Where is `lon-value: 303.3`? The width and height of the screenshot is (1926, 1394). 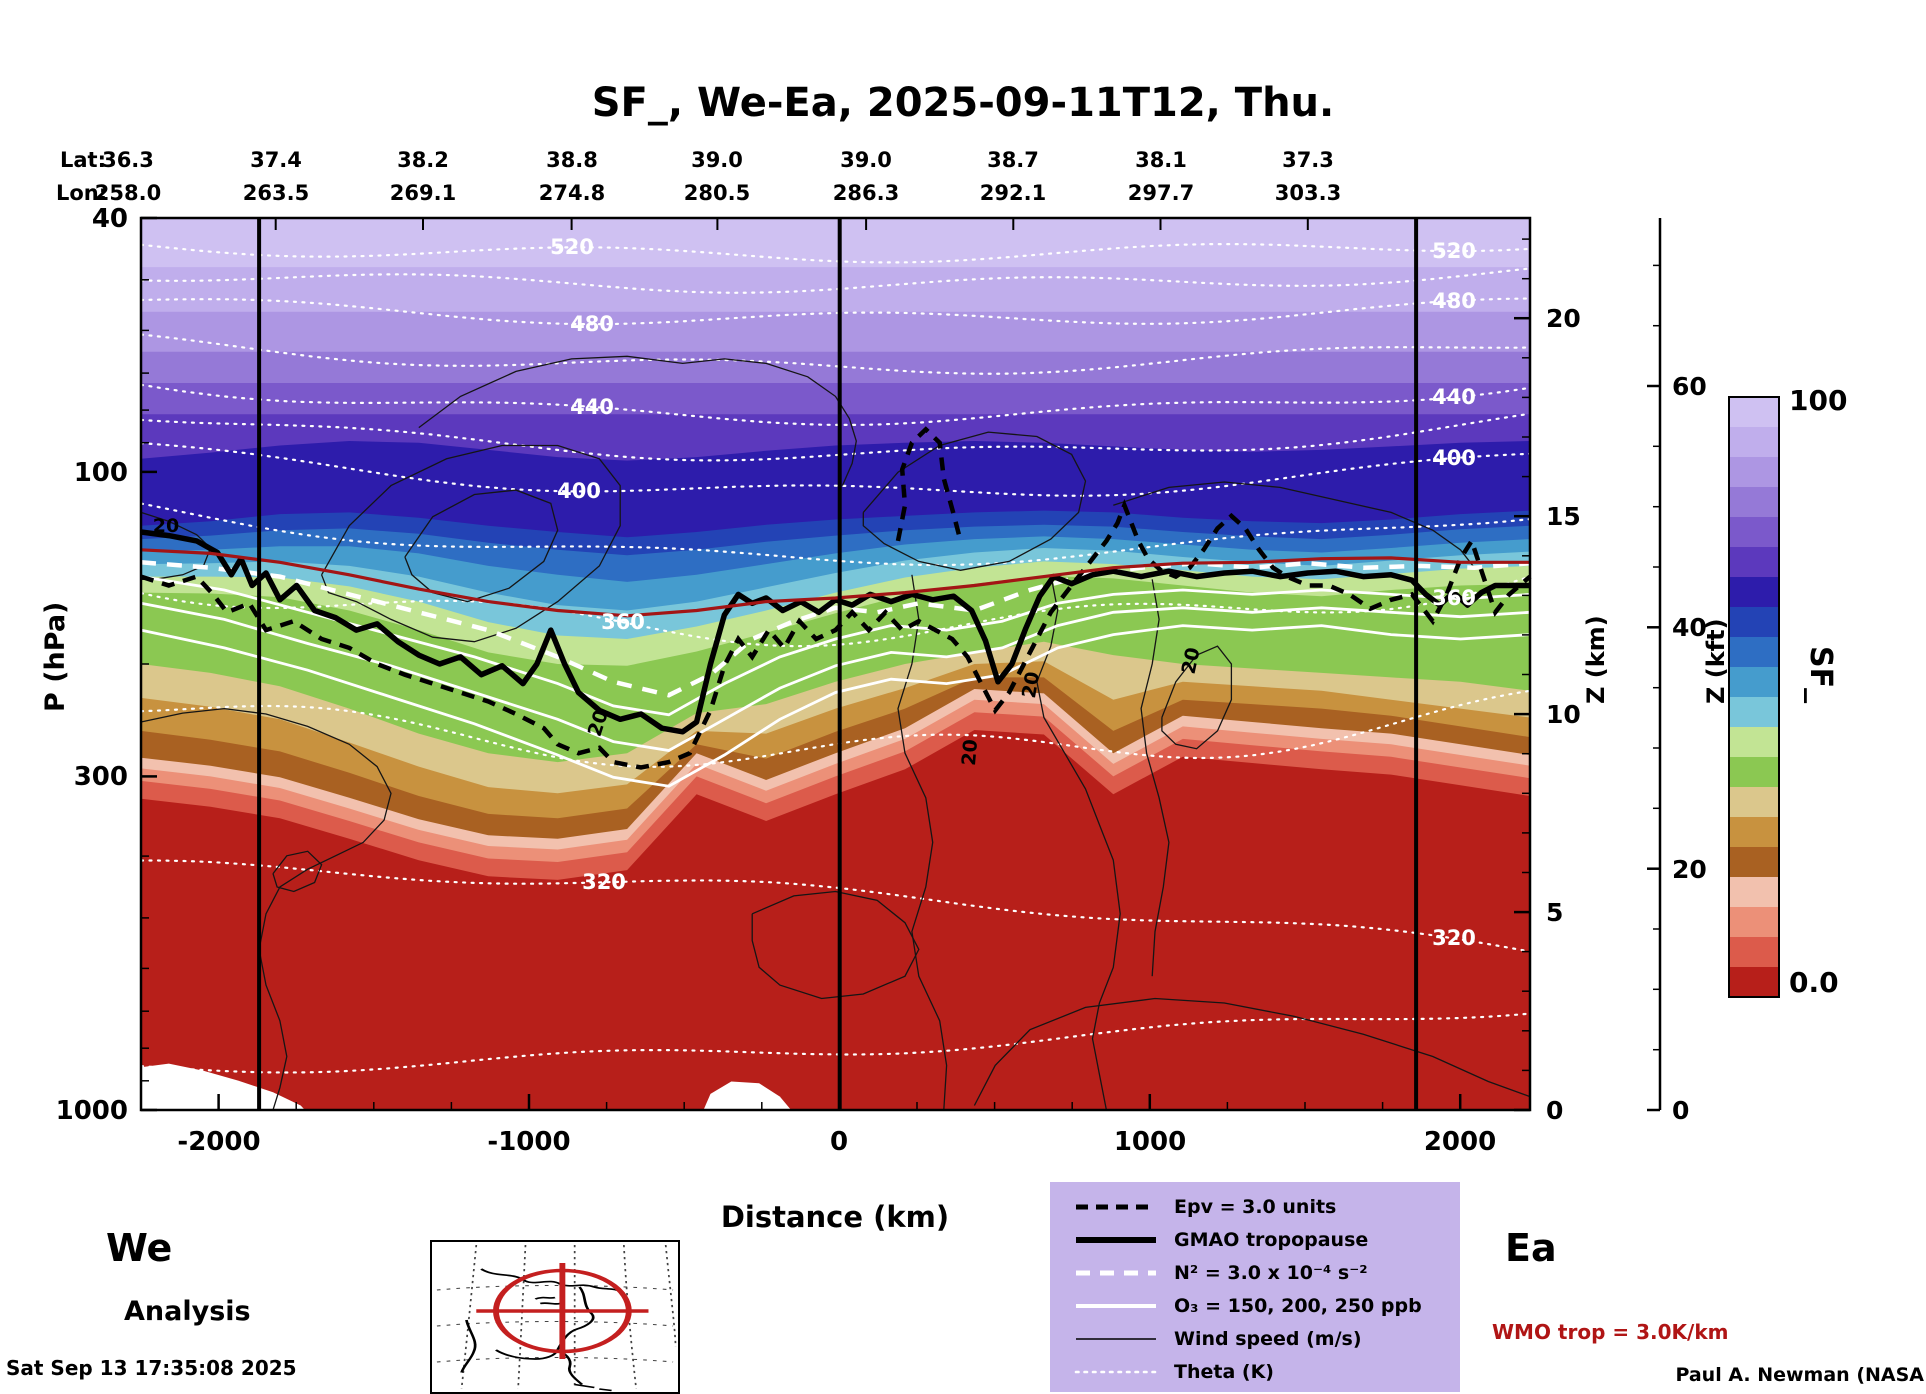 lon-value: 303.3 is located at coordinates (1308, 193).